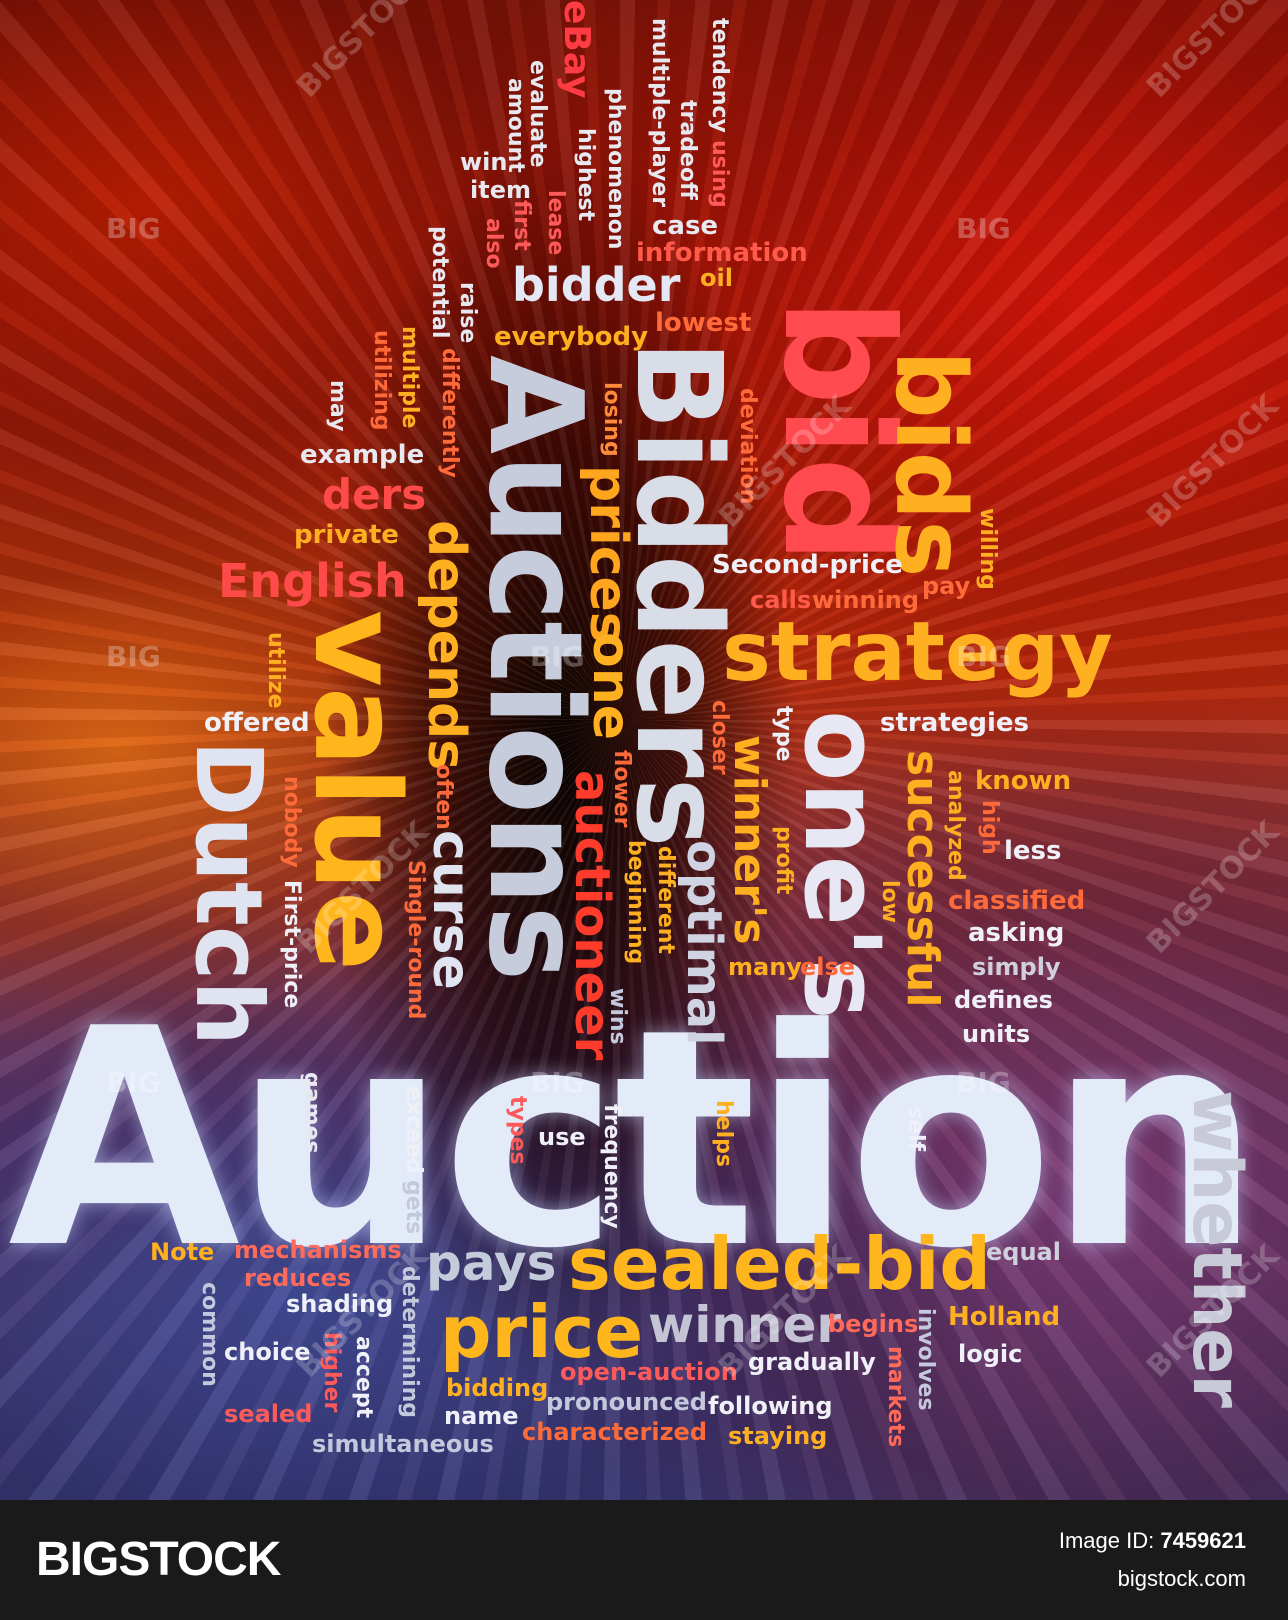 This screenshot has height=1620, width=1288. Describe the element at coordinates (537, 114) in the screenshot. I see `word-evaluate: evaluate` at that location.